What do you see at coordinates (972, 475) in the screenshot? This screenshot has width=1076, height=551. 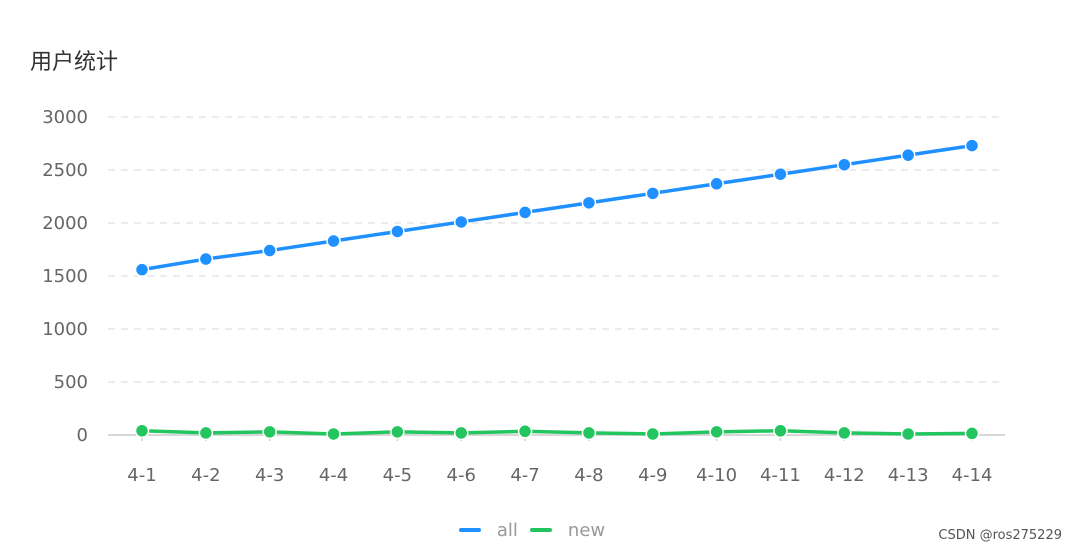 I see `x-tick-label-4-14: 4-14` at bounding box center [972, 475].